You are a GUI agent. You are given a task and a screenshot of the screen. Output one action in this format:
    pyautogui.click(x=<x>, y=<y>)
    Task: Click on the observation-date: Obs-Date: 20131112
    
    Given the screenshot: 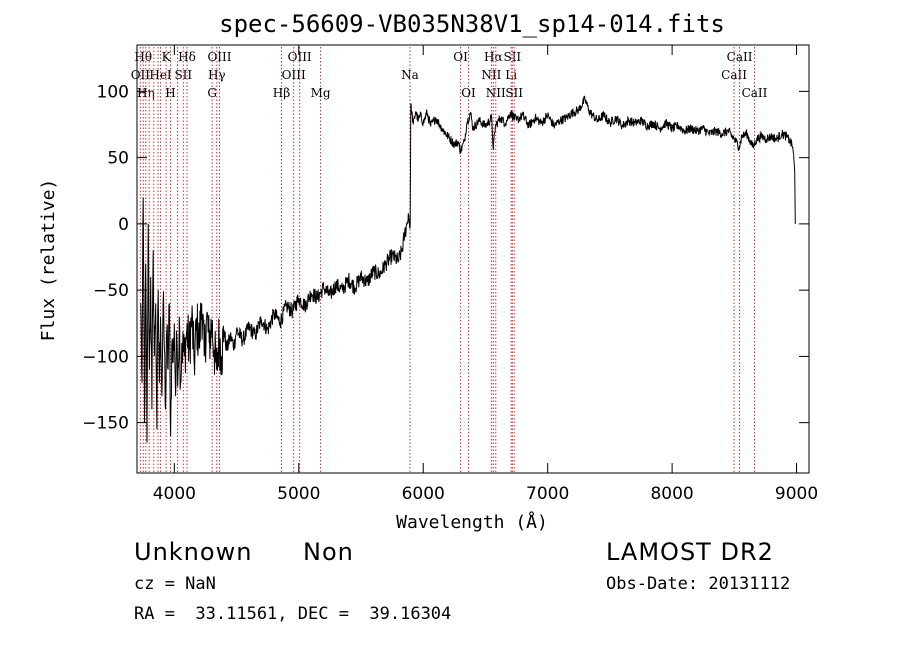 What is the action you would take?
    pyautogui.click(x=698, y=584)
    